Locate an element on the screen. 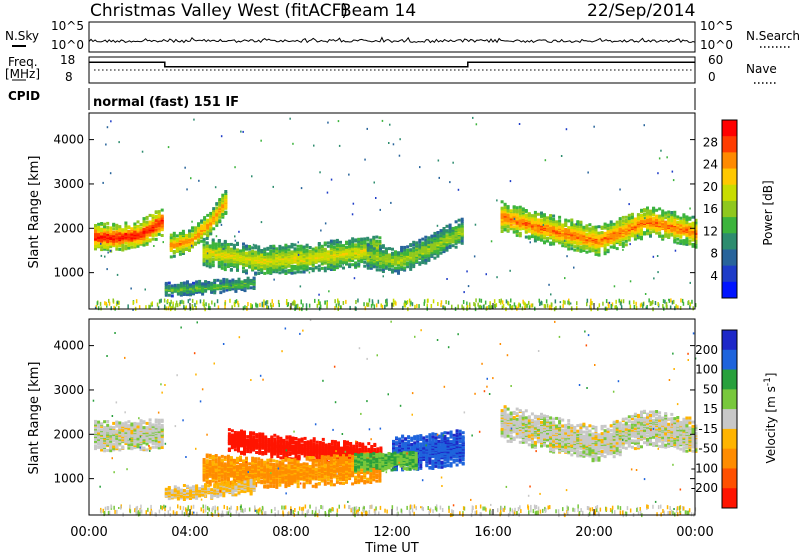  nsky-label: N.Sky is located at coordinates (22, 36).